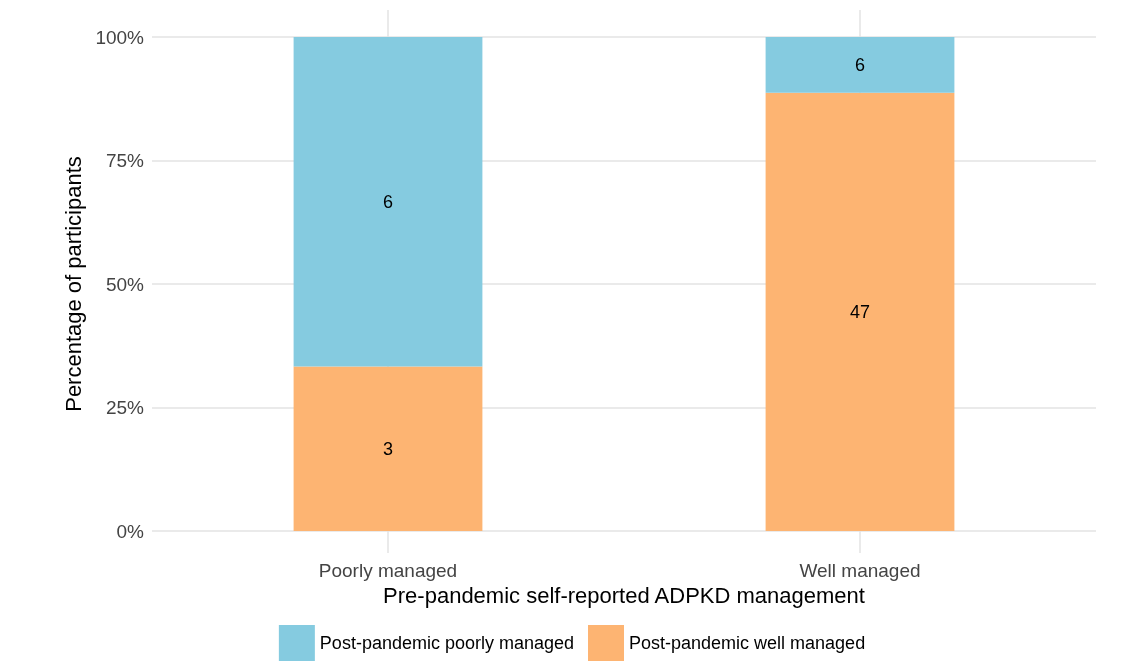 The image size is (1144, 666). Describe the element at coordinates (624, 596) in the screenshot. I see `x-axis-title: Pre-pandemic self-reported ADPKD management` at that location.